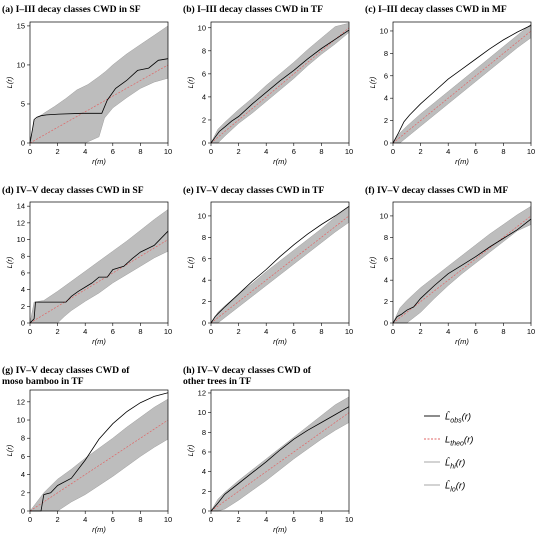  Describe the element at coordinates (71, 9) in the screenshot. I see `panel-title: (a) I–III decay classes CWD in SF` at that location.